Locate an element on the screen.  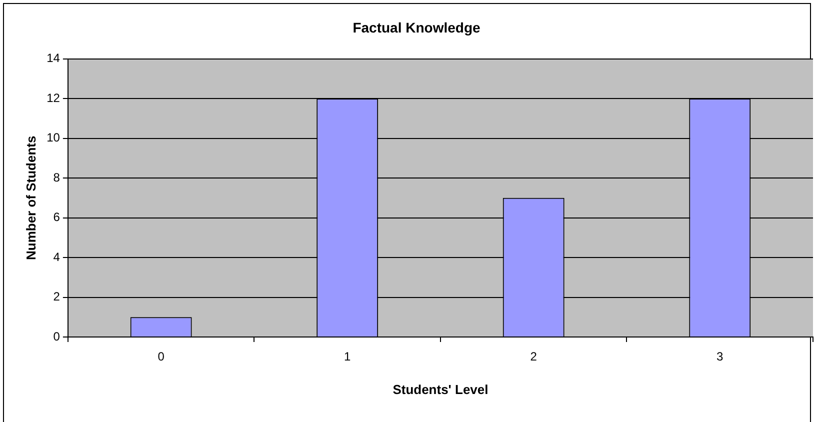
x-tick-label: 1 is located at coordinates (347, 357).